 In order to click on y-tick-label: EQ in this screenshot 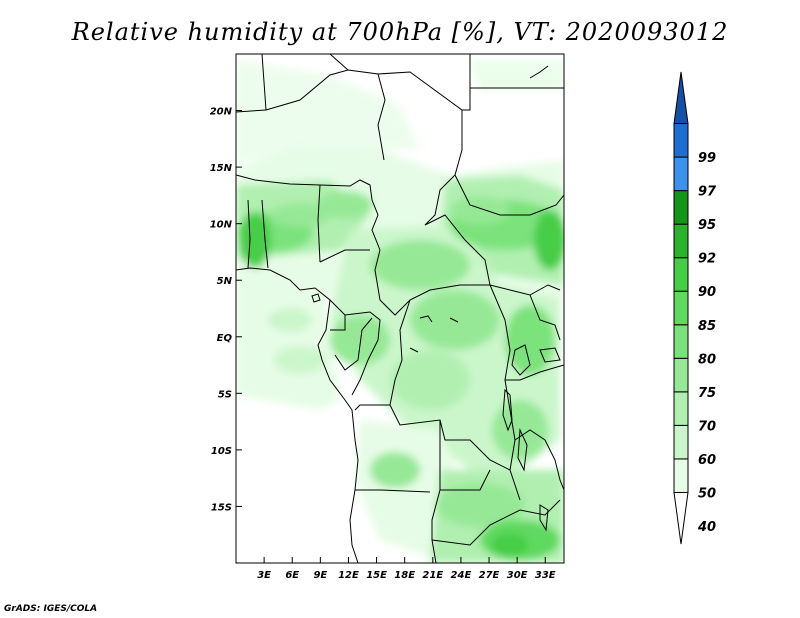, I will do `click(225, 338)`.